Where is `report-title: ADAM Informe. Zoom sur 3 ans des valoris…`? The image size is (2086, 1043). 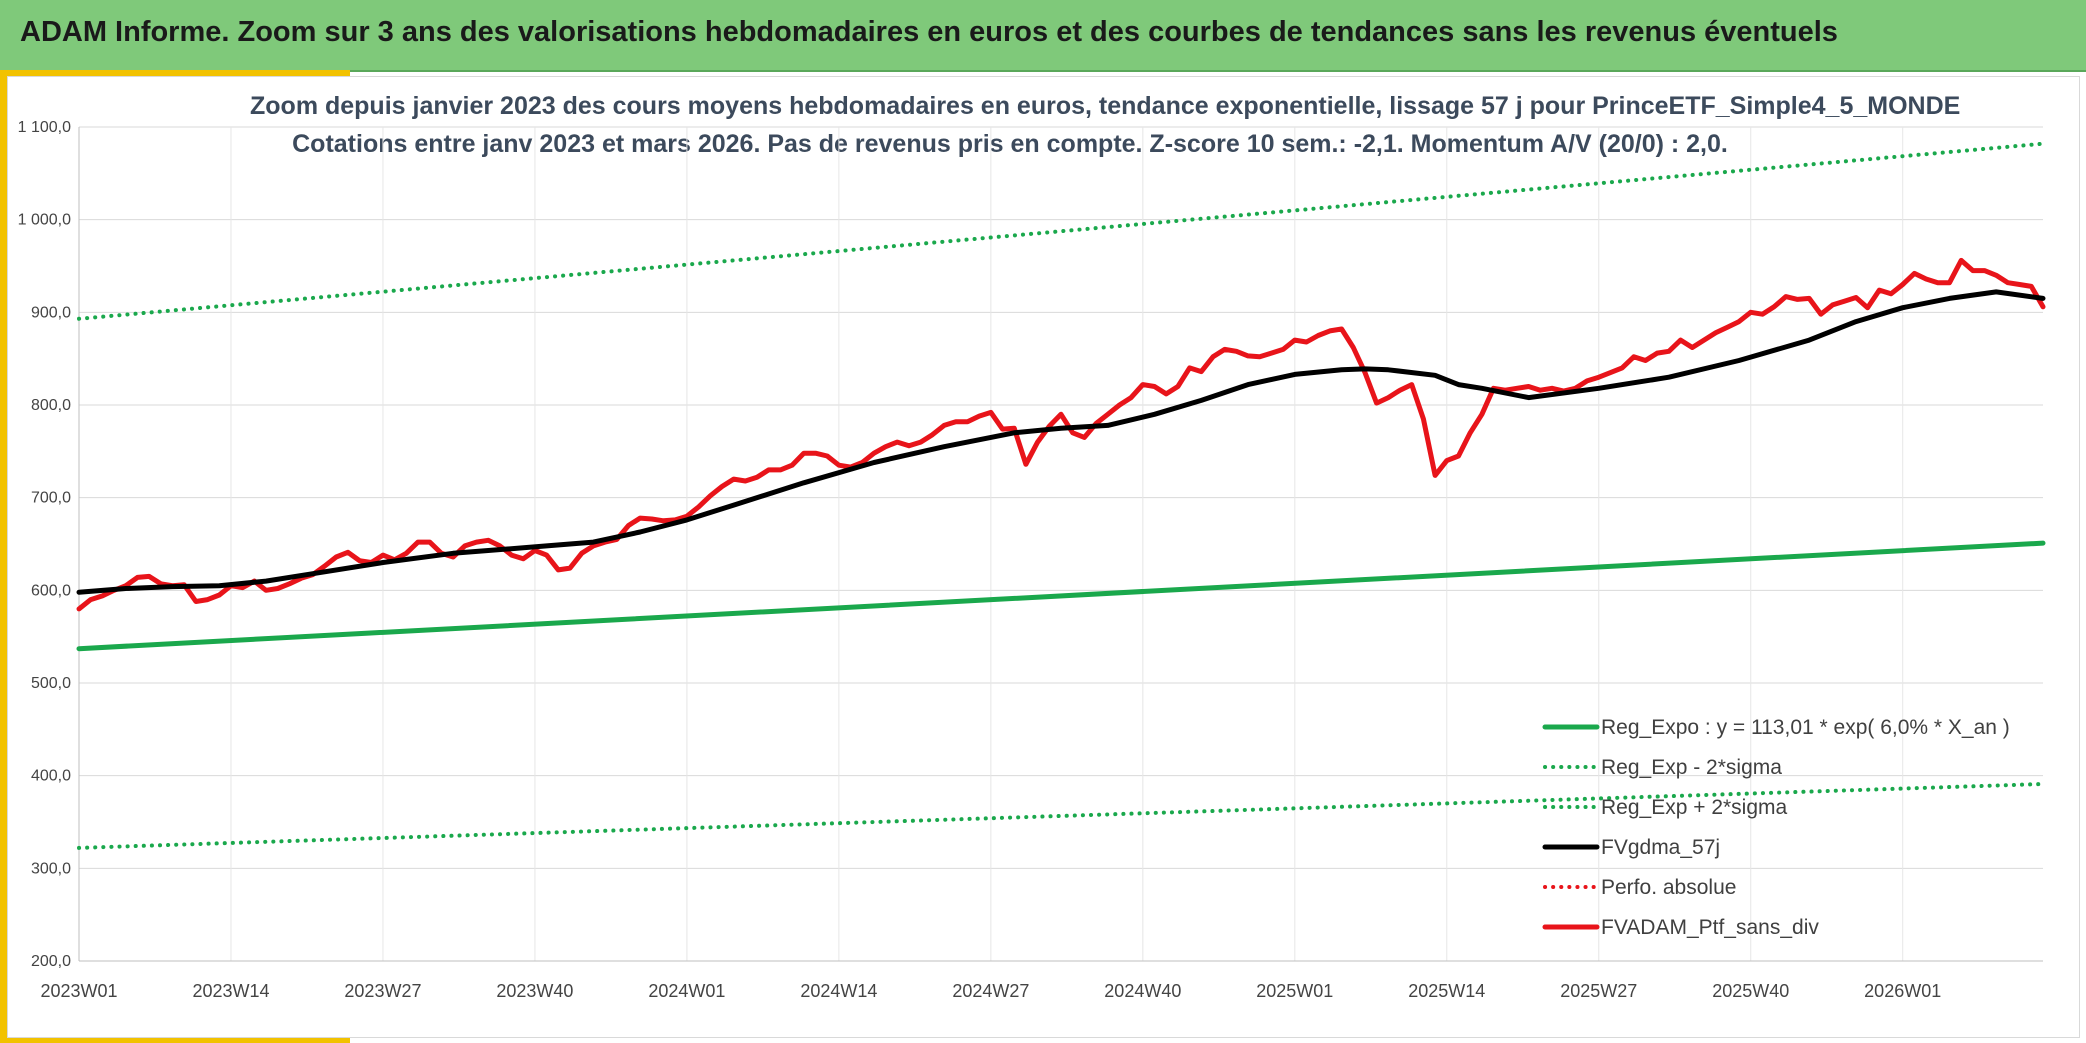
report-title: ADAM Informe. Zoom sur 3 ans des valoris… is located at coordinates (929, 32).